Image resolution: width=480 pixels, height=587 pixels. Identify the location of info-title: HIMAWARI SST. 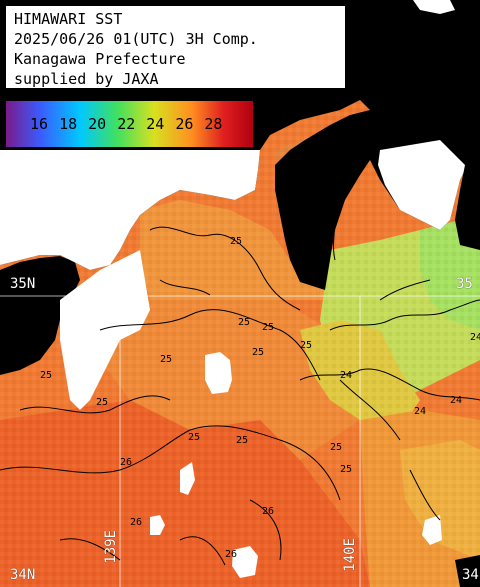
(68, 19).